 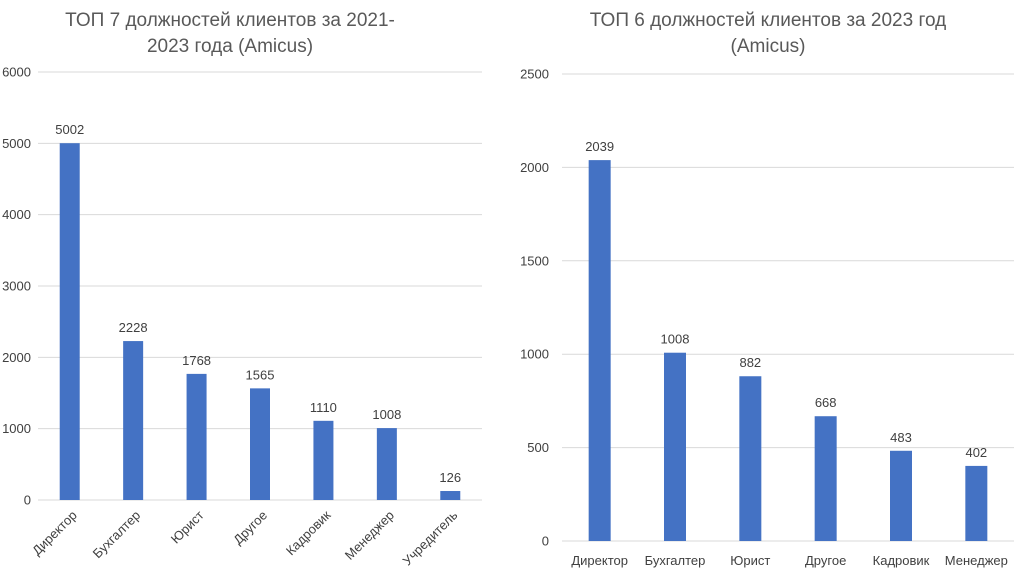 What do you see at coordinates (16, 286) in the screenshot?
I see `y-tick-label: 3000` at bounding box center [16, 286].